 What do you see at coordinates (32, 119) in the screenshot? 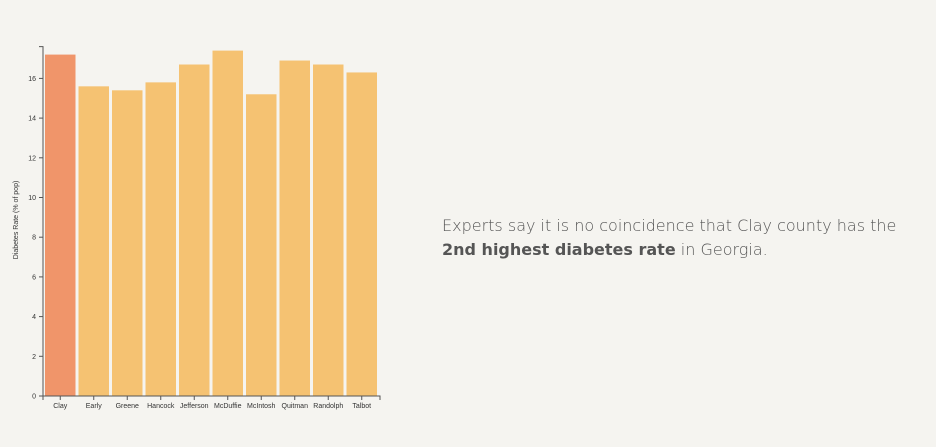
I see `y-tick-label: 14` at bounding box center [32, 119].